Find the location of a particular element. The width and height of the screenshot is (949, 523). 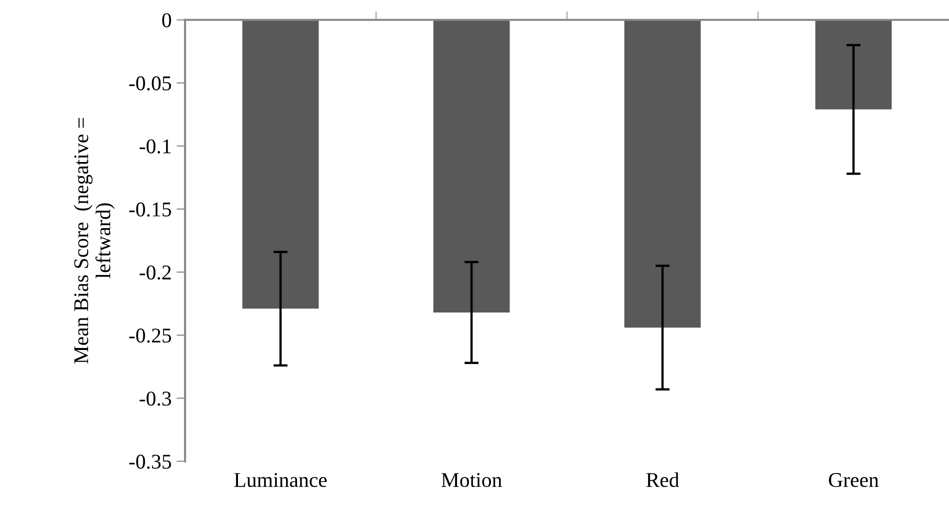

x-tick-label: Green is located at coordinates (853, 480).